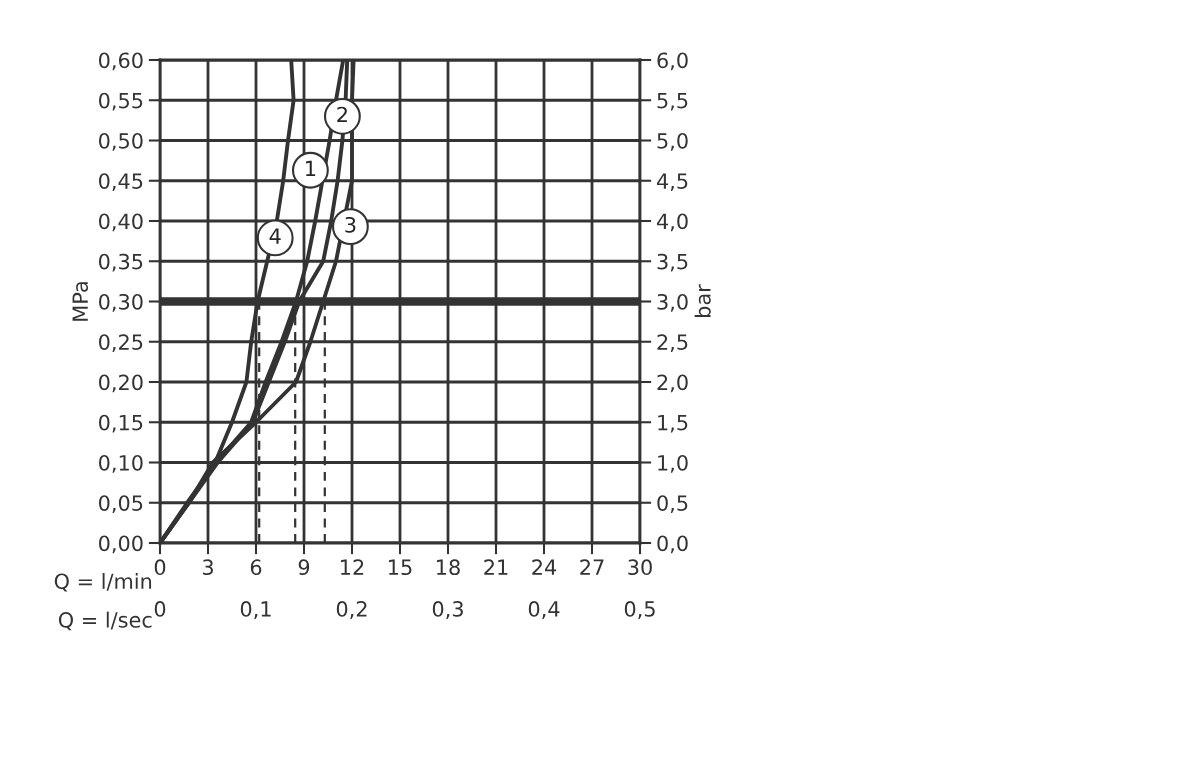  Describe the element at coordinates (544, 610) in the screenshot. I see `x2-tick-label: 0,4` at that location.